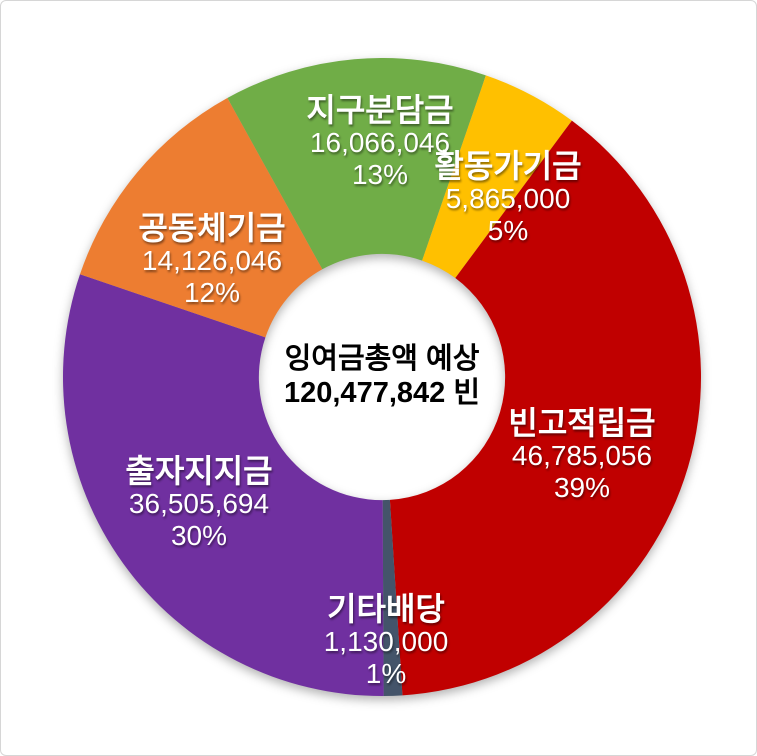 This screenshot has height=756, width=757. What do you see at coordinates (382, 393) in the screenshot?
I see `center-total: 120,477,842 빈` at bounding box center [382, 393].